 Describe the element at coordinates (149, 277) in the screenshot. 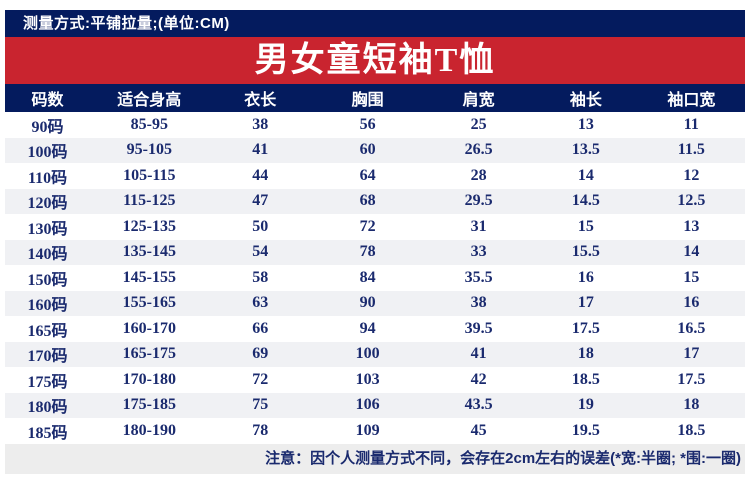

I see `size-cell: 145-155` at that location.